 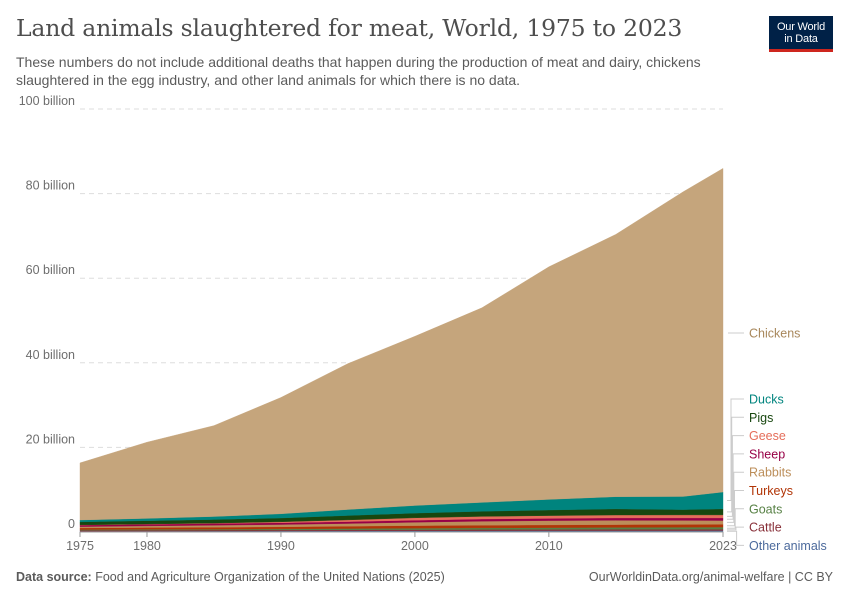 I want to click on logo-line-2: in Data, so click(x=801, y=39).